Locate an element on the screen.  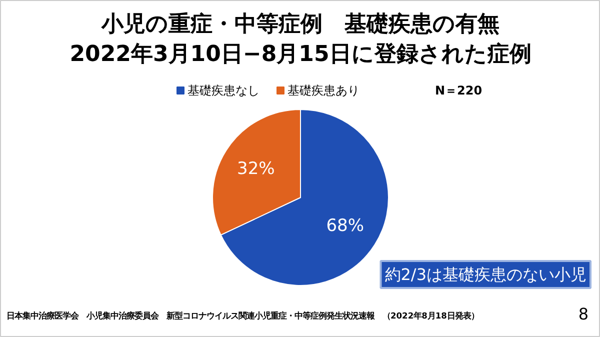
chart-subtitle: 2022年3月10日−8月15日に登録された症例 is located at coordinates (301, 54).